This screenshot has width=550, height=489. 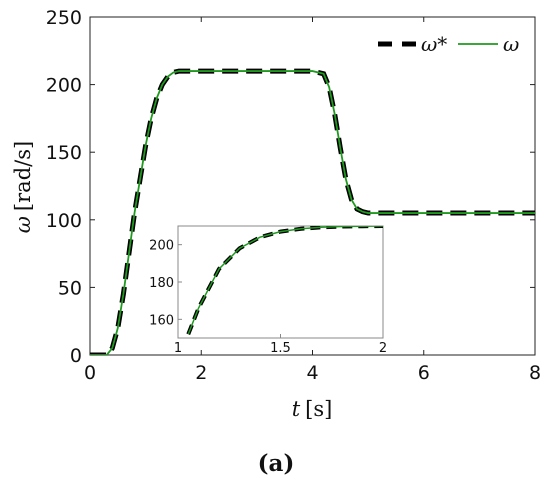 I want to click on x-axis-label: t [s], so click(x=312, y=409).